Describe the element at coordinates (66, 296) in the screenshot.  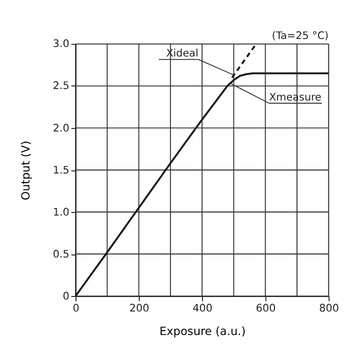
I see `y-tick-label: 0` at that location.